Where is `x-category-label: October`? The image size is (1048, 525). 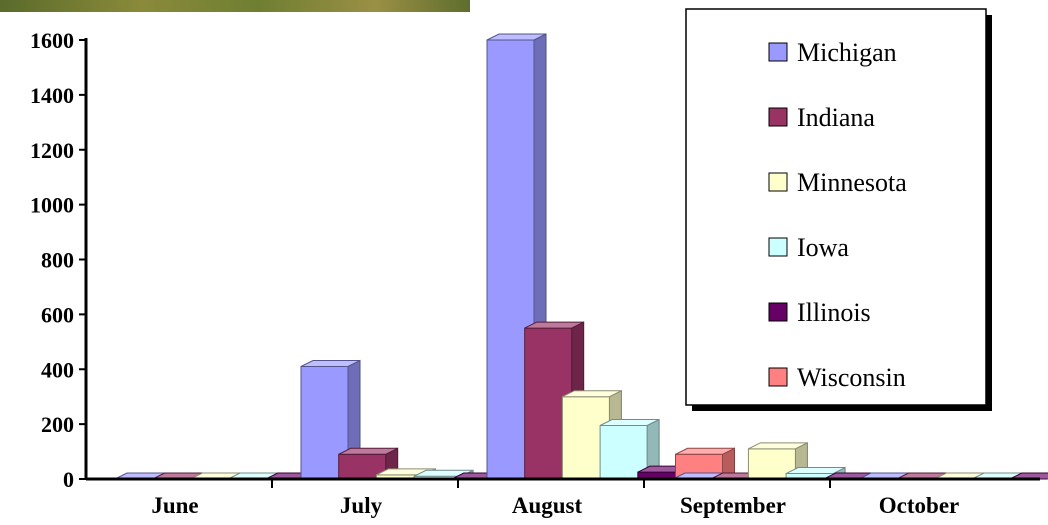
x-category-label: October is located at coordinates (919, 505).